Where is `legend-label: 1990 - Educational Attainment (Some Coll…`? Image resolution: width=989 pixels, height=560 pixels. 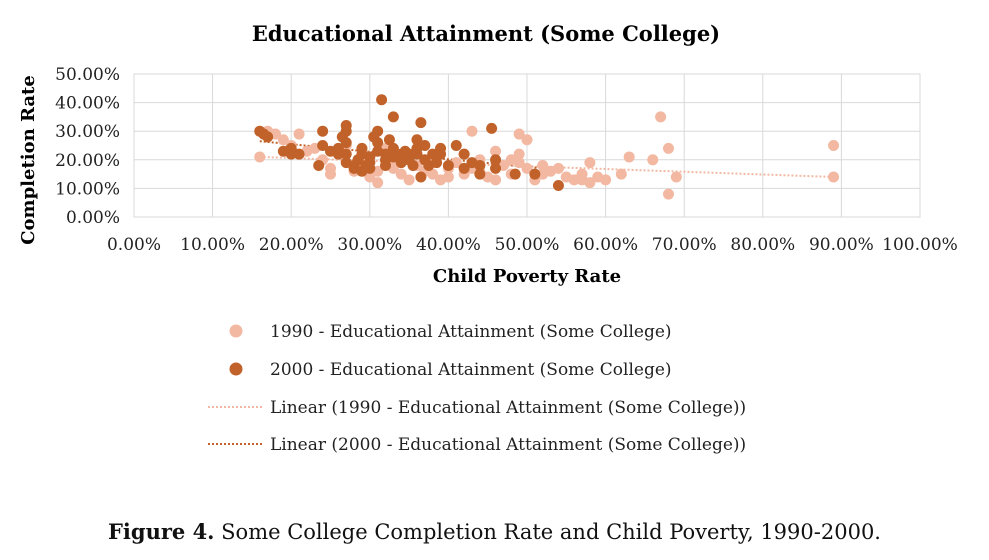
legend-label: 1990 - Educational Attainment (Some Coll… is located at coordinates (471, 332).